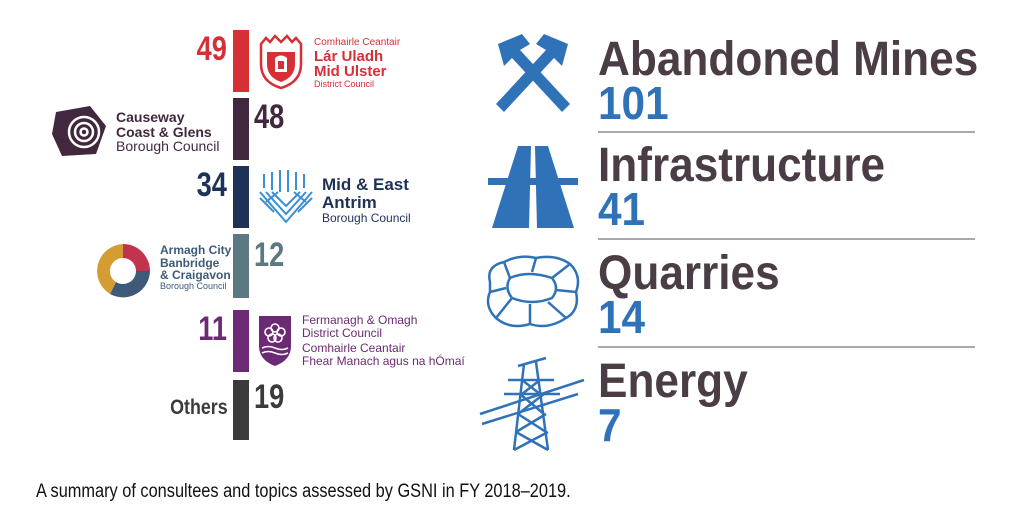 The image size is (1032, 522). What do you see at coordinates (360, 320) in the screenshot?
I see `fermanagh-omagh-line-1: Fermanagh & Omagh` at bounding box center [360, 320].